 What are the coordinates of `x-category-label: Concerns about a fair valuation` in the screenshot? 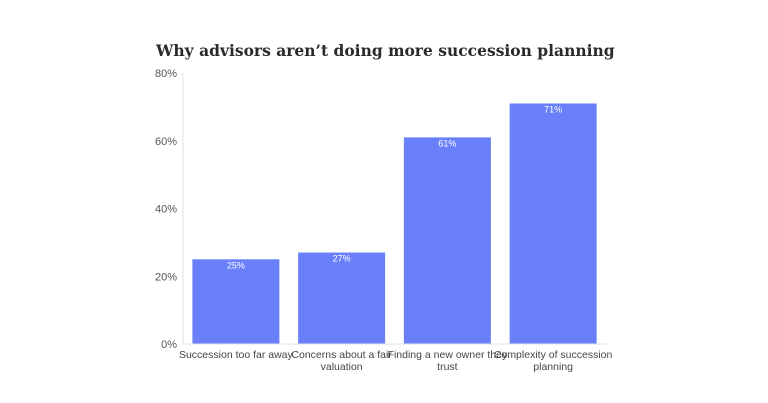 It's located at (341, 361).